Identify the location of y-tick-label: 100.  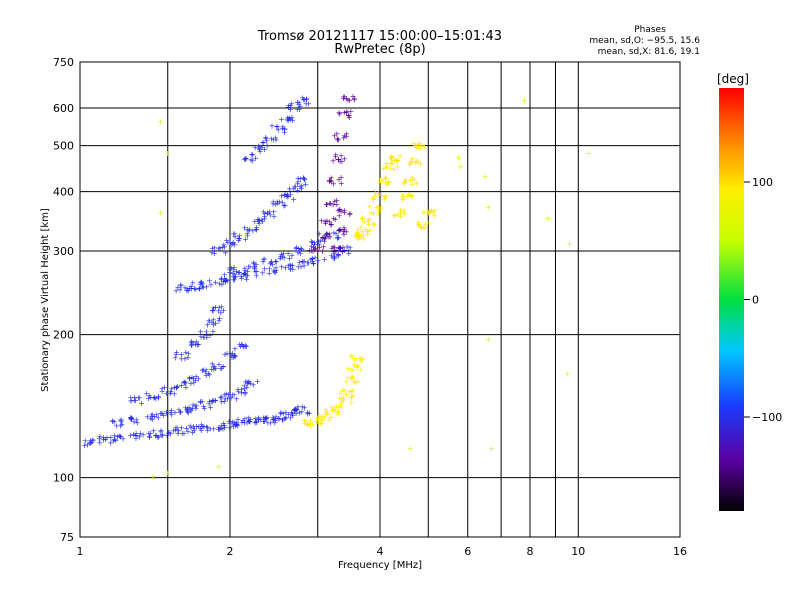
(63, 478).